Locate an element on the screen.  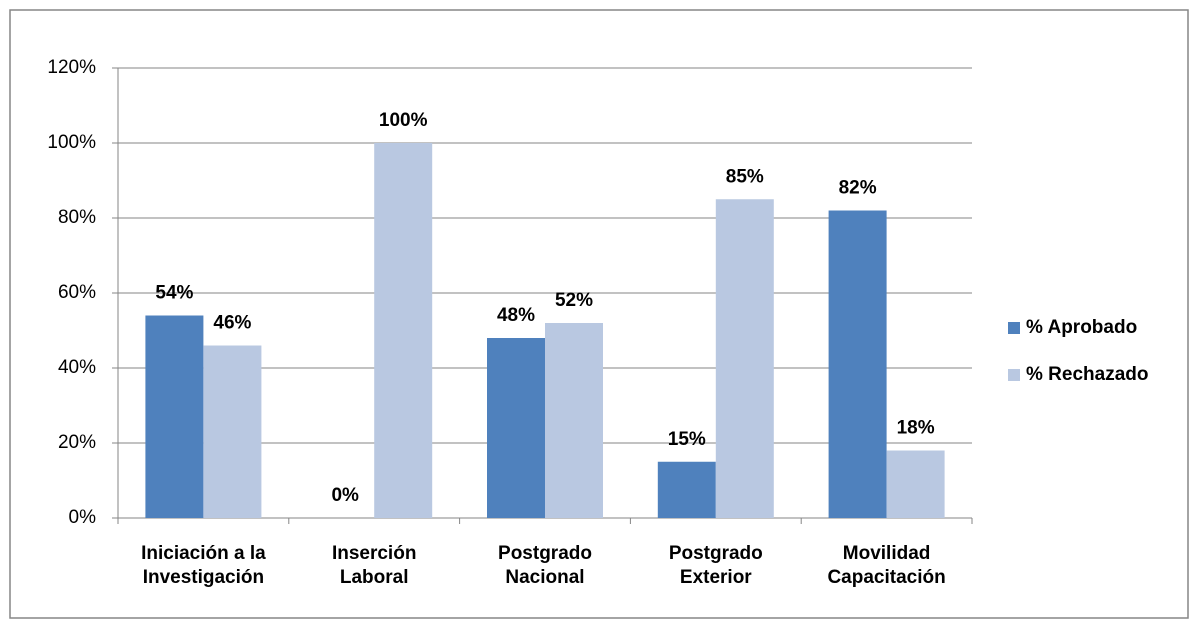
y-tick-label: 0% is located at coordinates (83, 517).